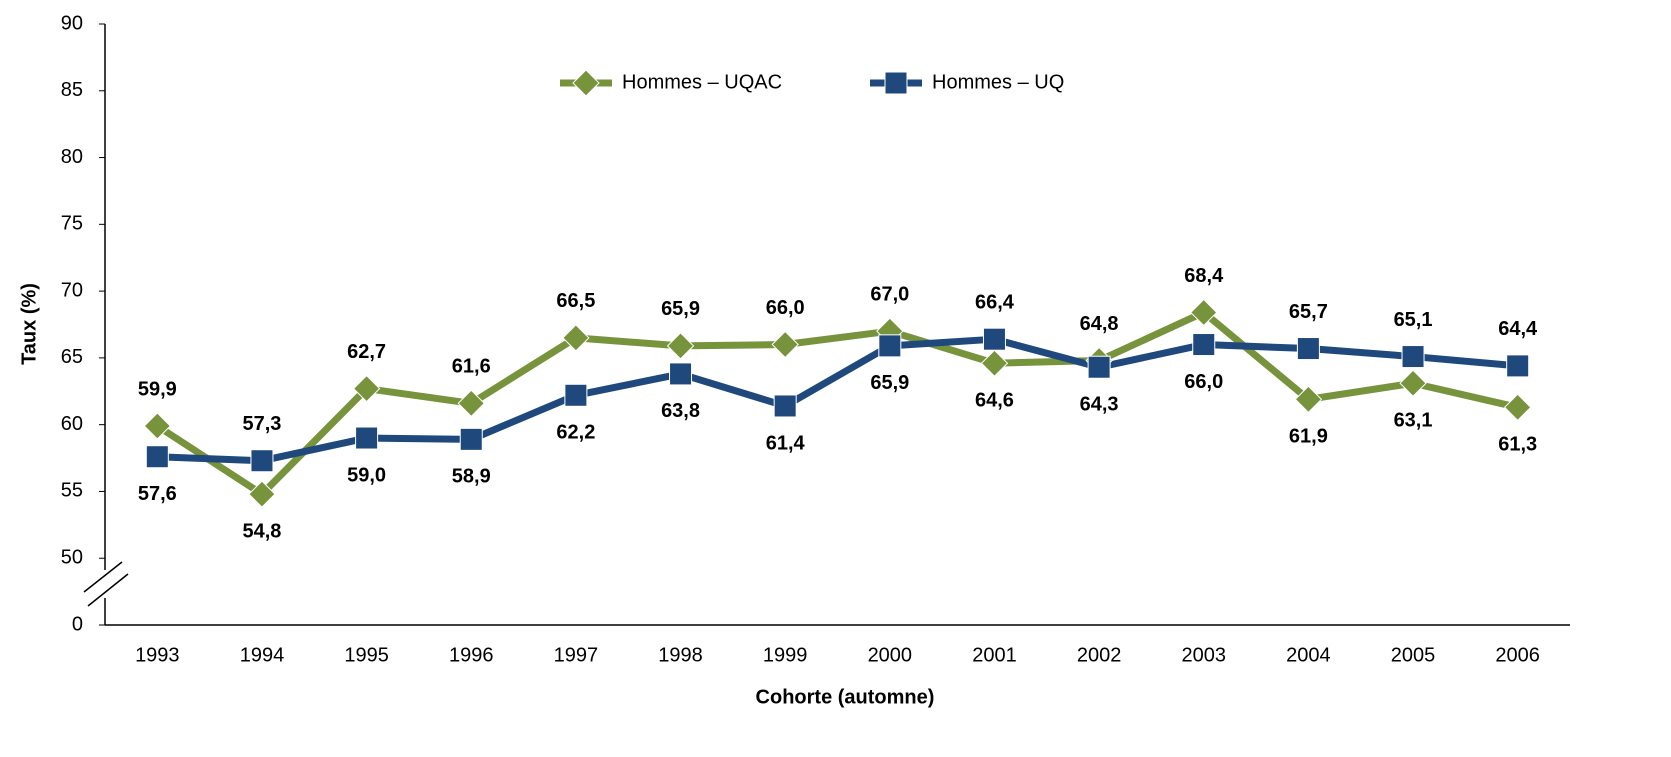  What do you see at coordinates (1204, 655) in the screenshot?
I see `x-tick-label: 2003` at bounding box center [1204, 655].